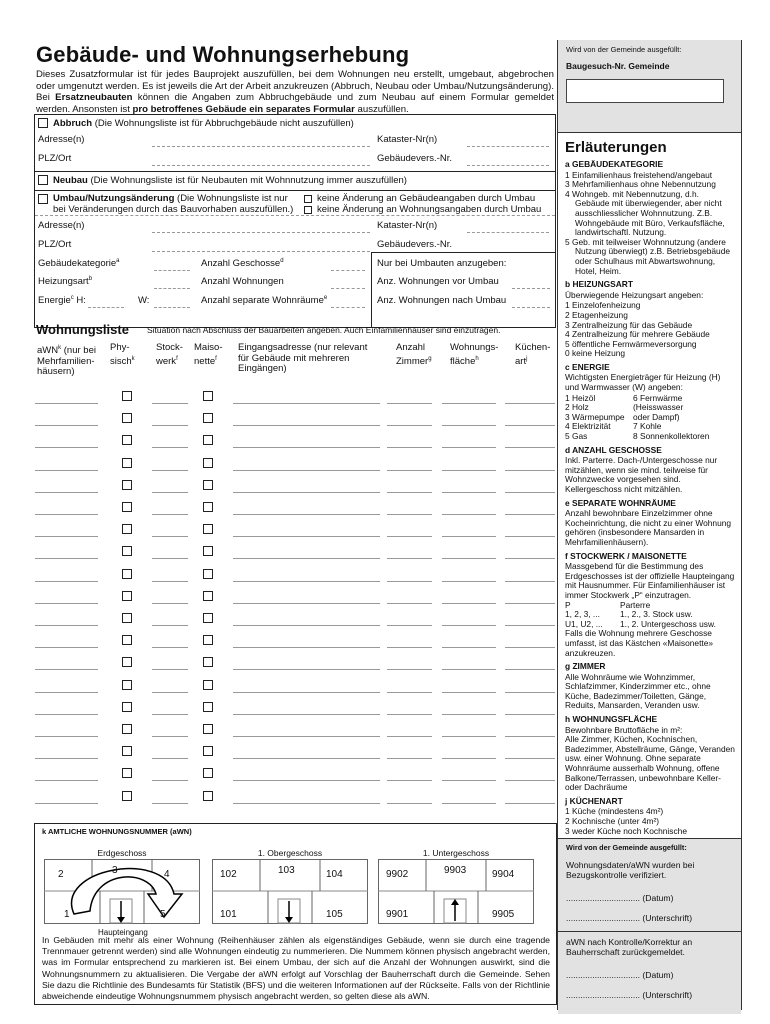 This screenshot has height=1024, width=770. What do you see at coordinates (508, 165) in the screenshot?
I see `abbruch-gebvers-field` at bounding box center [508, 165].